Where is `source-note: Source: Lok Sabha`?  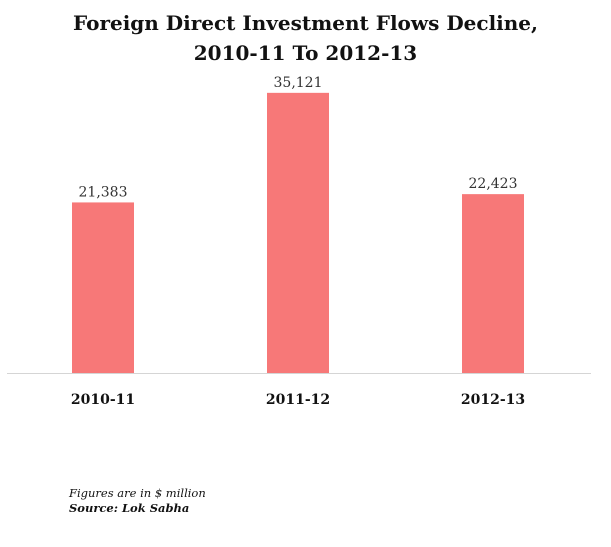
source-note: Source: Lok Sabha is located at coordinates (129, 508).